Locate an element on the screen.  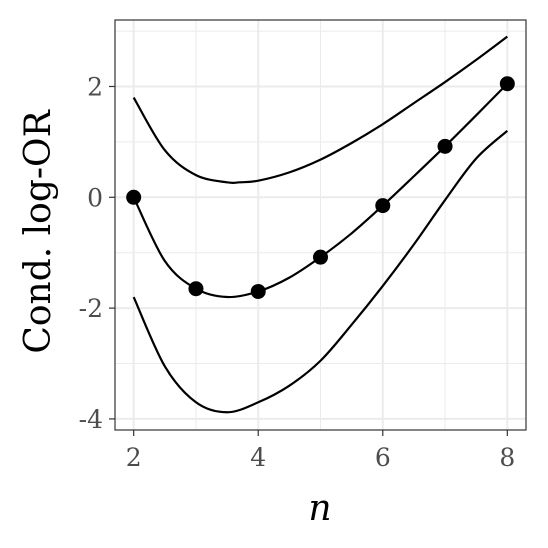
y-tick-label: -2 is located at coordinates (91, 308).